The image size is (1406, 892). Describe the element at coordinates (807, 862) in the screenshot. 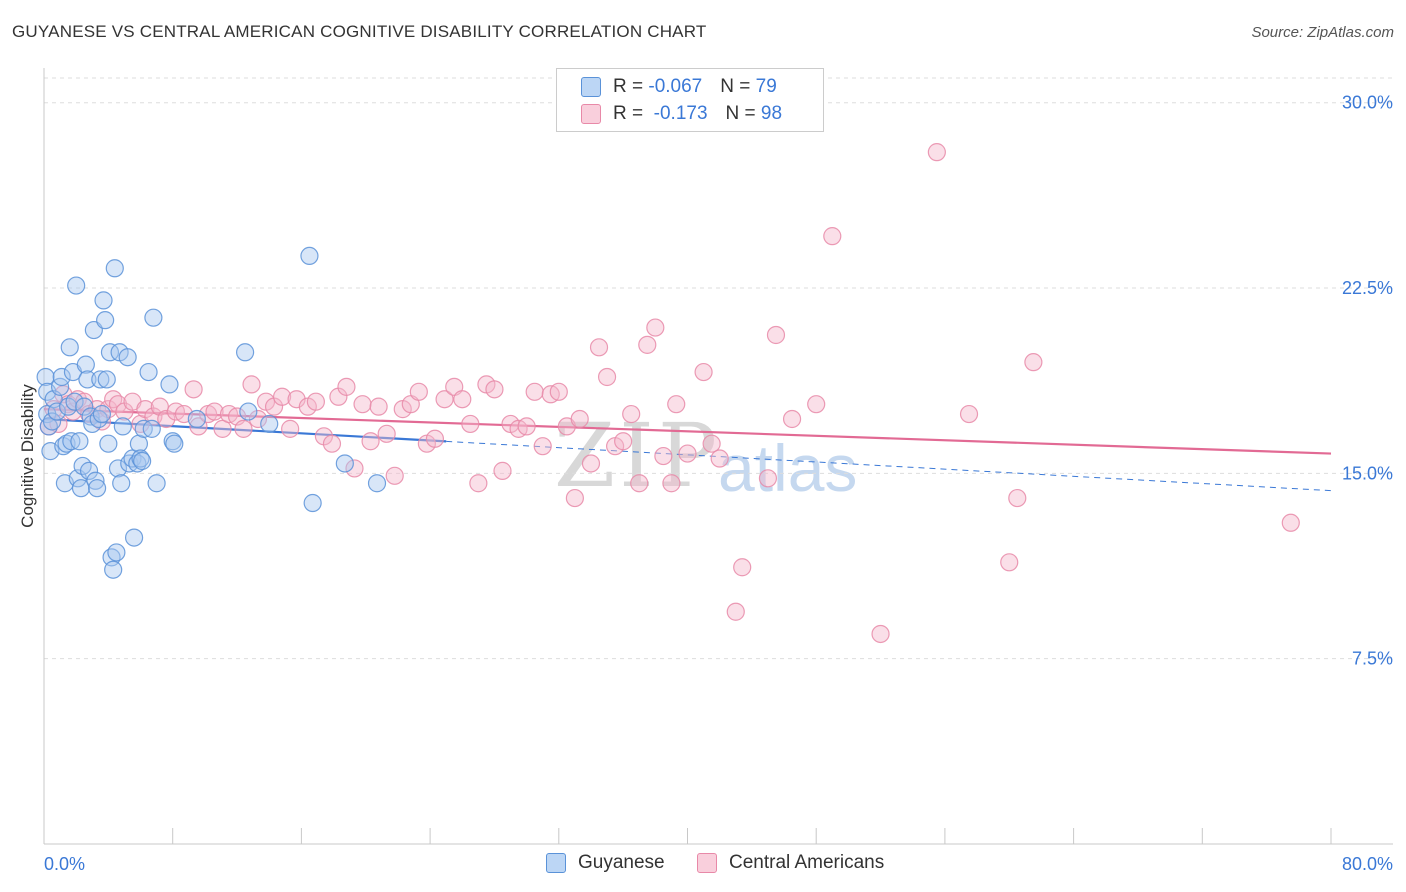

I see `central-americans-legend-label: Central Americans` at that location.